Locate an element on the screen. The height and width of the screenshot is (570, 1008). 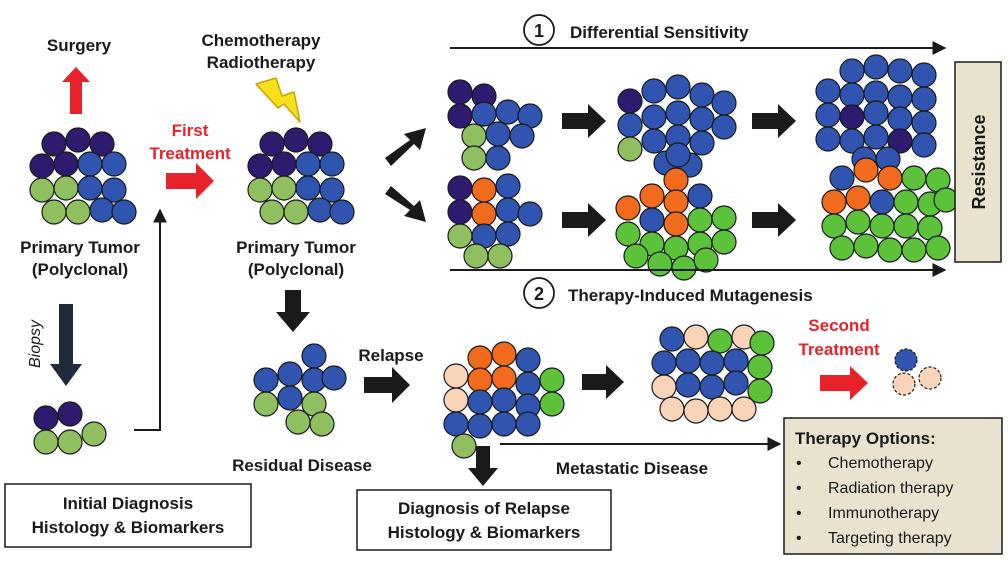
primary-tumor-2-cluster is located at coordinates (301, 176).